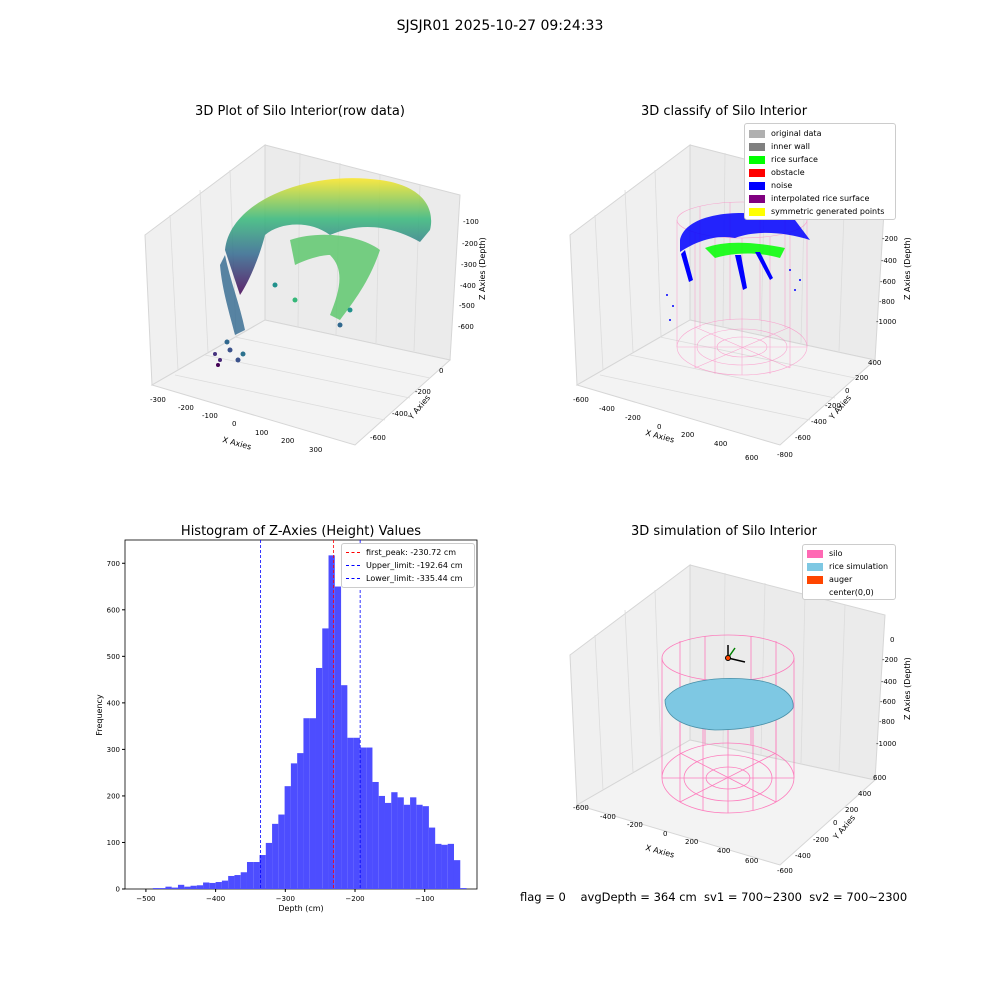 The image size is (1000, 1000). Describe the element at coordinates (411, 552) in the screenshot. I see `legend-label: first_peak: -230.72 cm` at that location.